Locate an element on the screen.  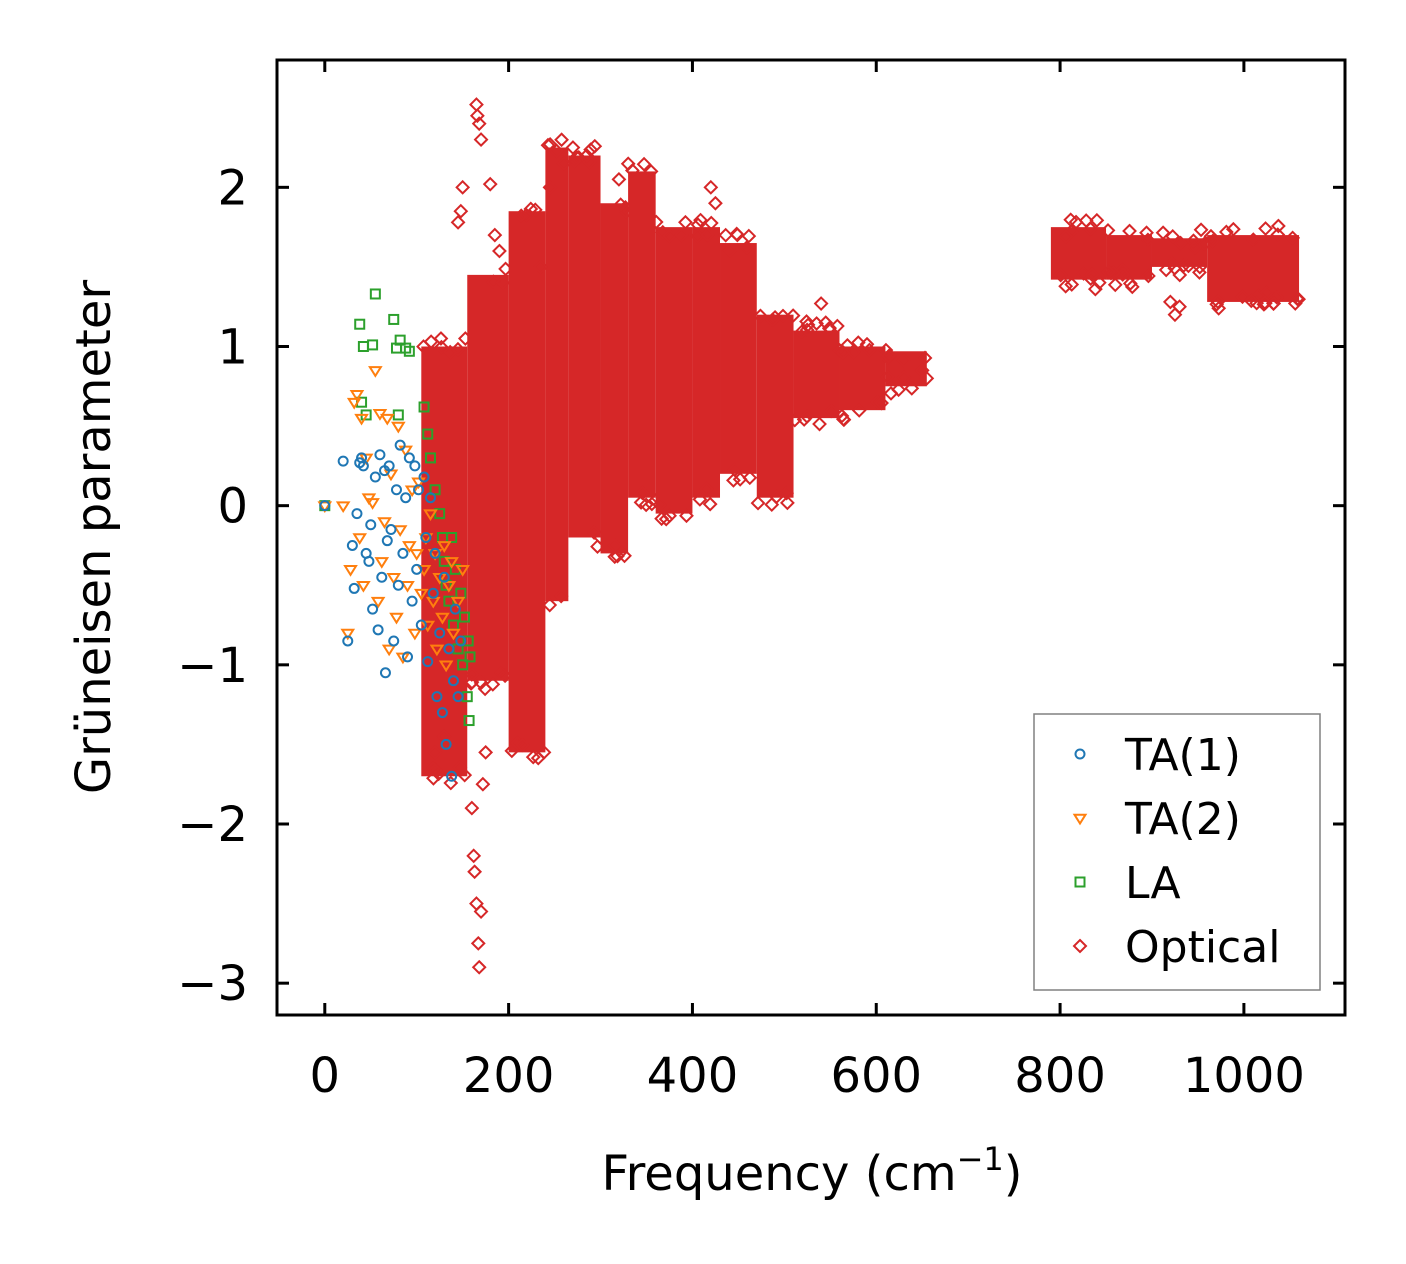
y-tick-label: −1 is located at coordinates (212, 666).